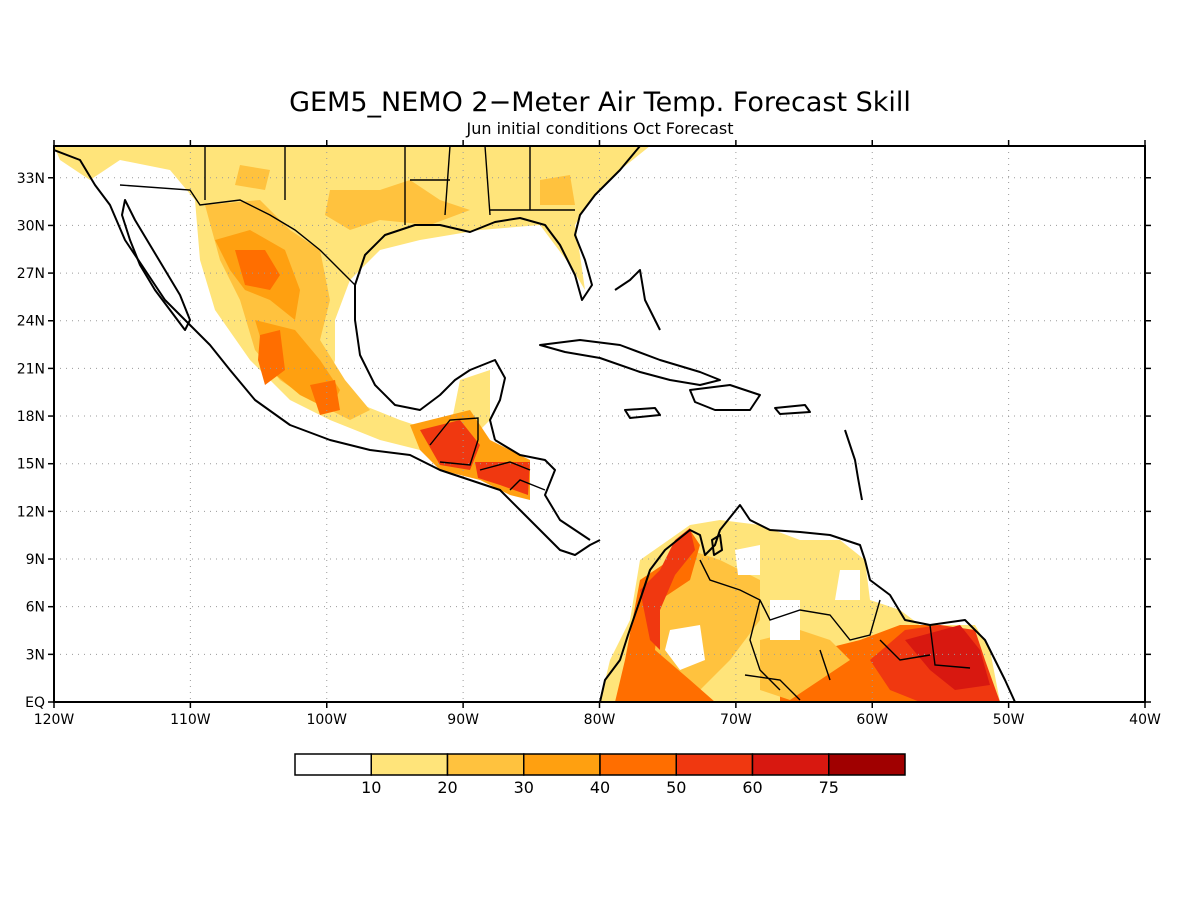 The height and width of the screenshot is (900, 1200). Describe the element at coordinates (792, 409) in the screenshot. I see `coast-puerto-rico` at that location.